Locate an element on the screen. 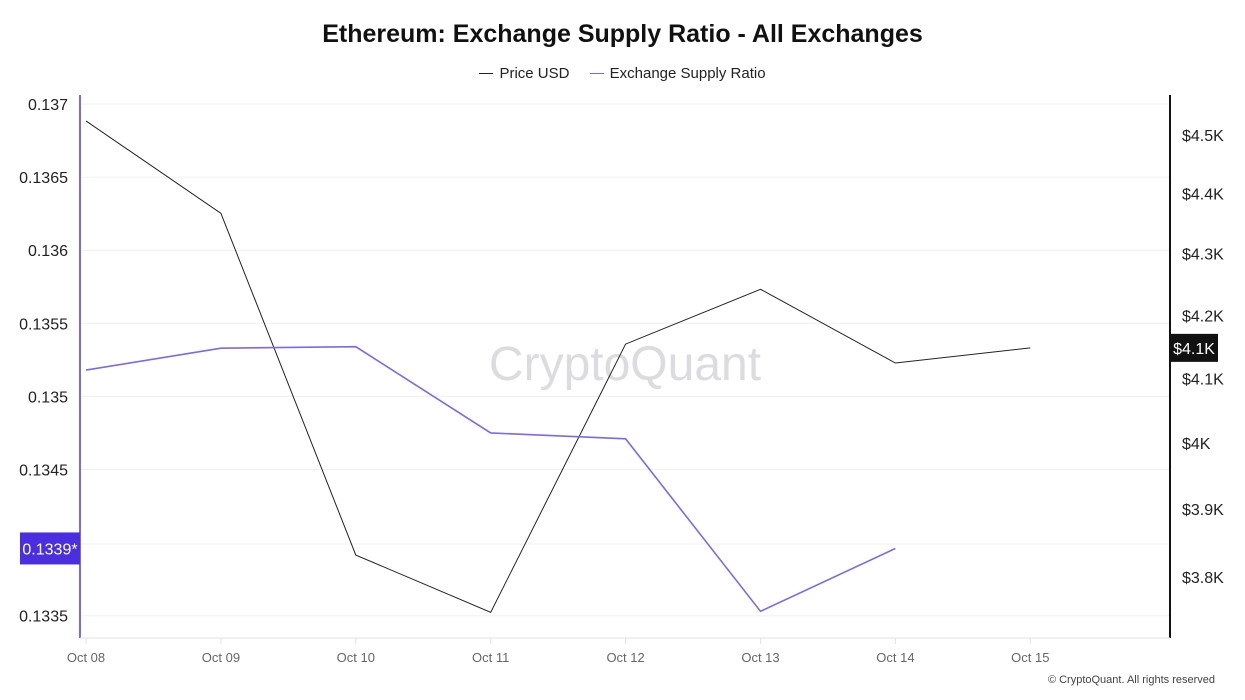 This screenshot has height=700, width=1245. legend-item-price: Price USD is located at coordinates (524, 73).